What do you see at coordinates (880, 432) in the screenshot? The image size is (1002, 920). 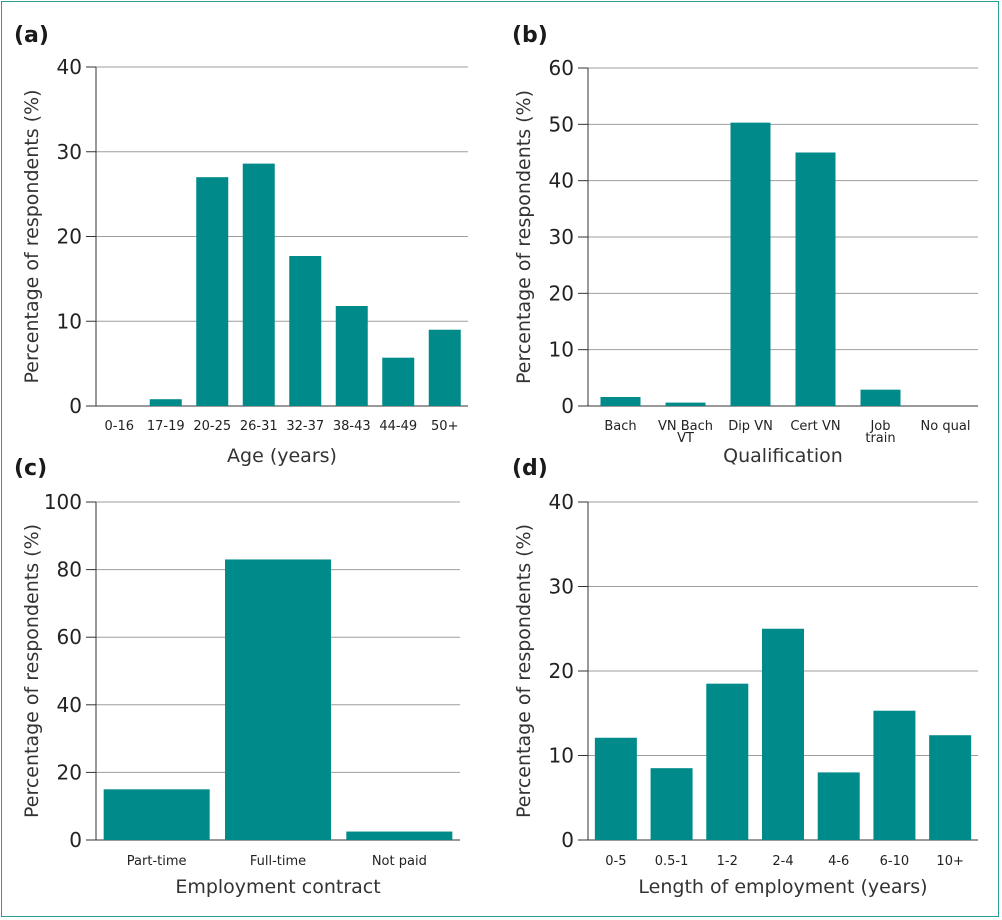 I see `x-tick-label: Job train` at bounding box center [880, 432].